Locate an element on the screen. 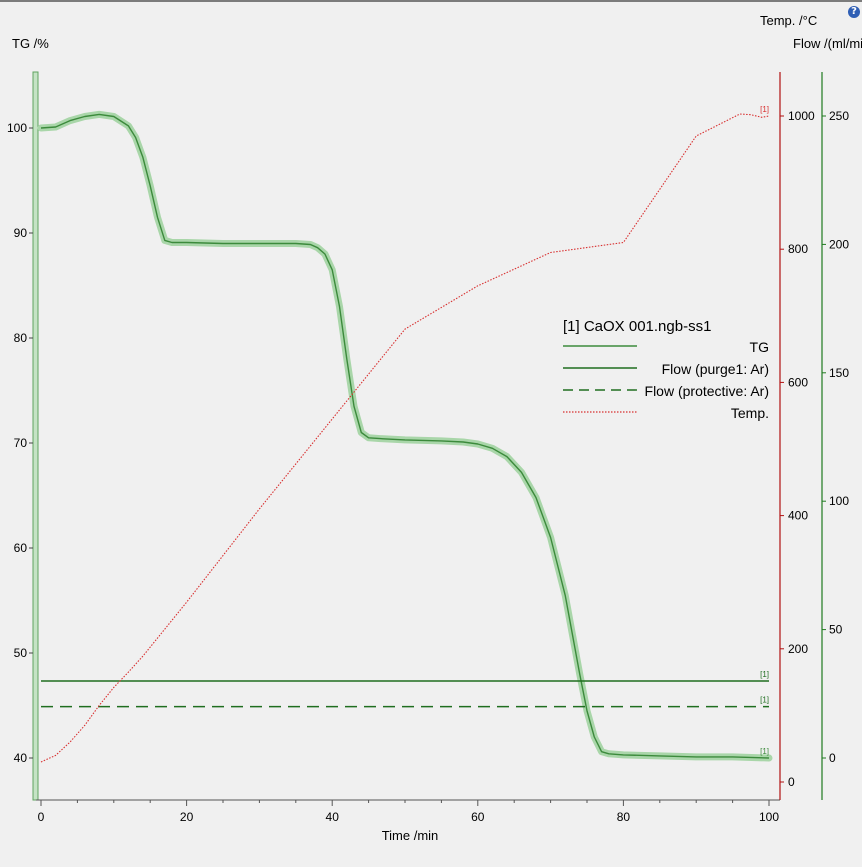 This screenshot has width=862, height=867. flow-tick-label: 50 is located at coordinates (836, 630).